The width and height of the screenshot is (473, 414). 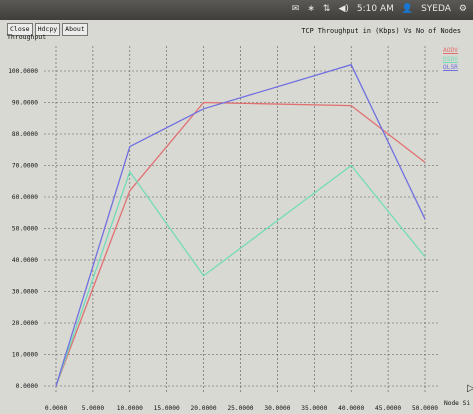 What do you see at coordinates (23, 71) in the screenshot?
I see `y-tick-label: 100.0000` at bounding box center [23, 71].